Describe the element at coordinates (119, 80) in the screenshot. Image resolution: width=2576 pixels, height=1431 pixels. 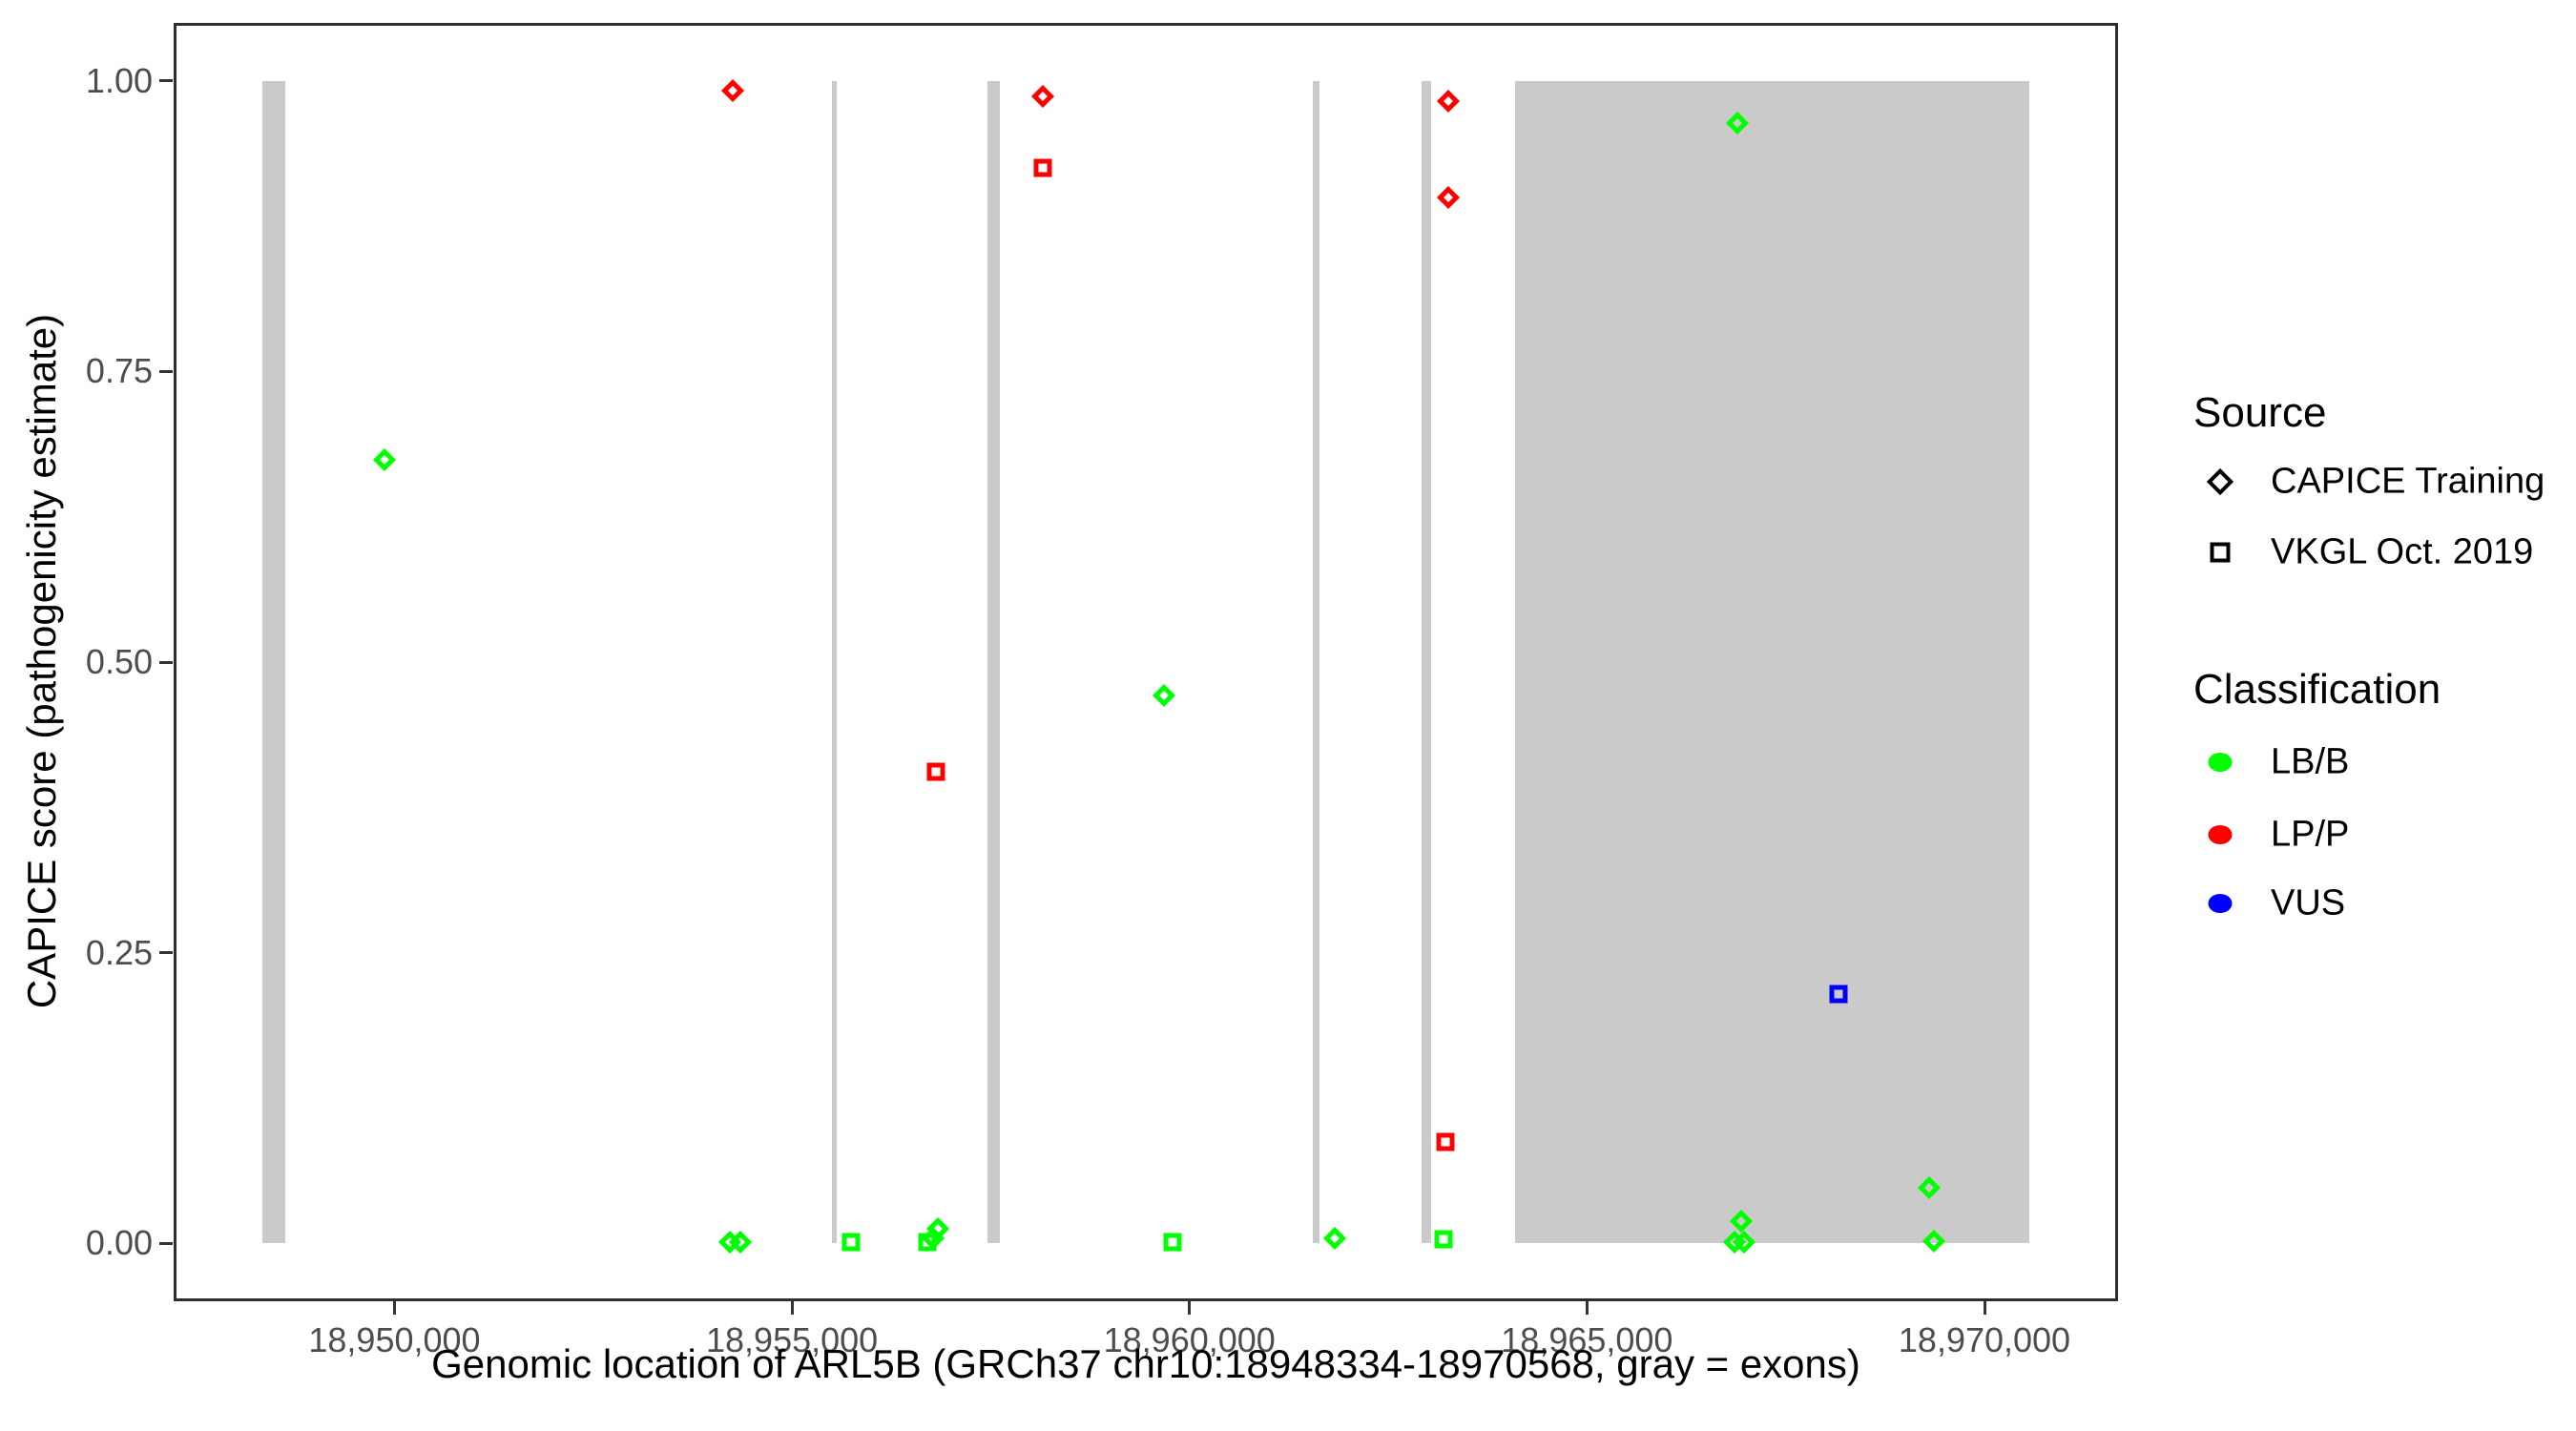
I see `y-tick-label: 1.00` at that location.